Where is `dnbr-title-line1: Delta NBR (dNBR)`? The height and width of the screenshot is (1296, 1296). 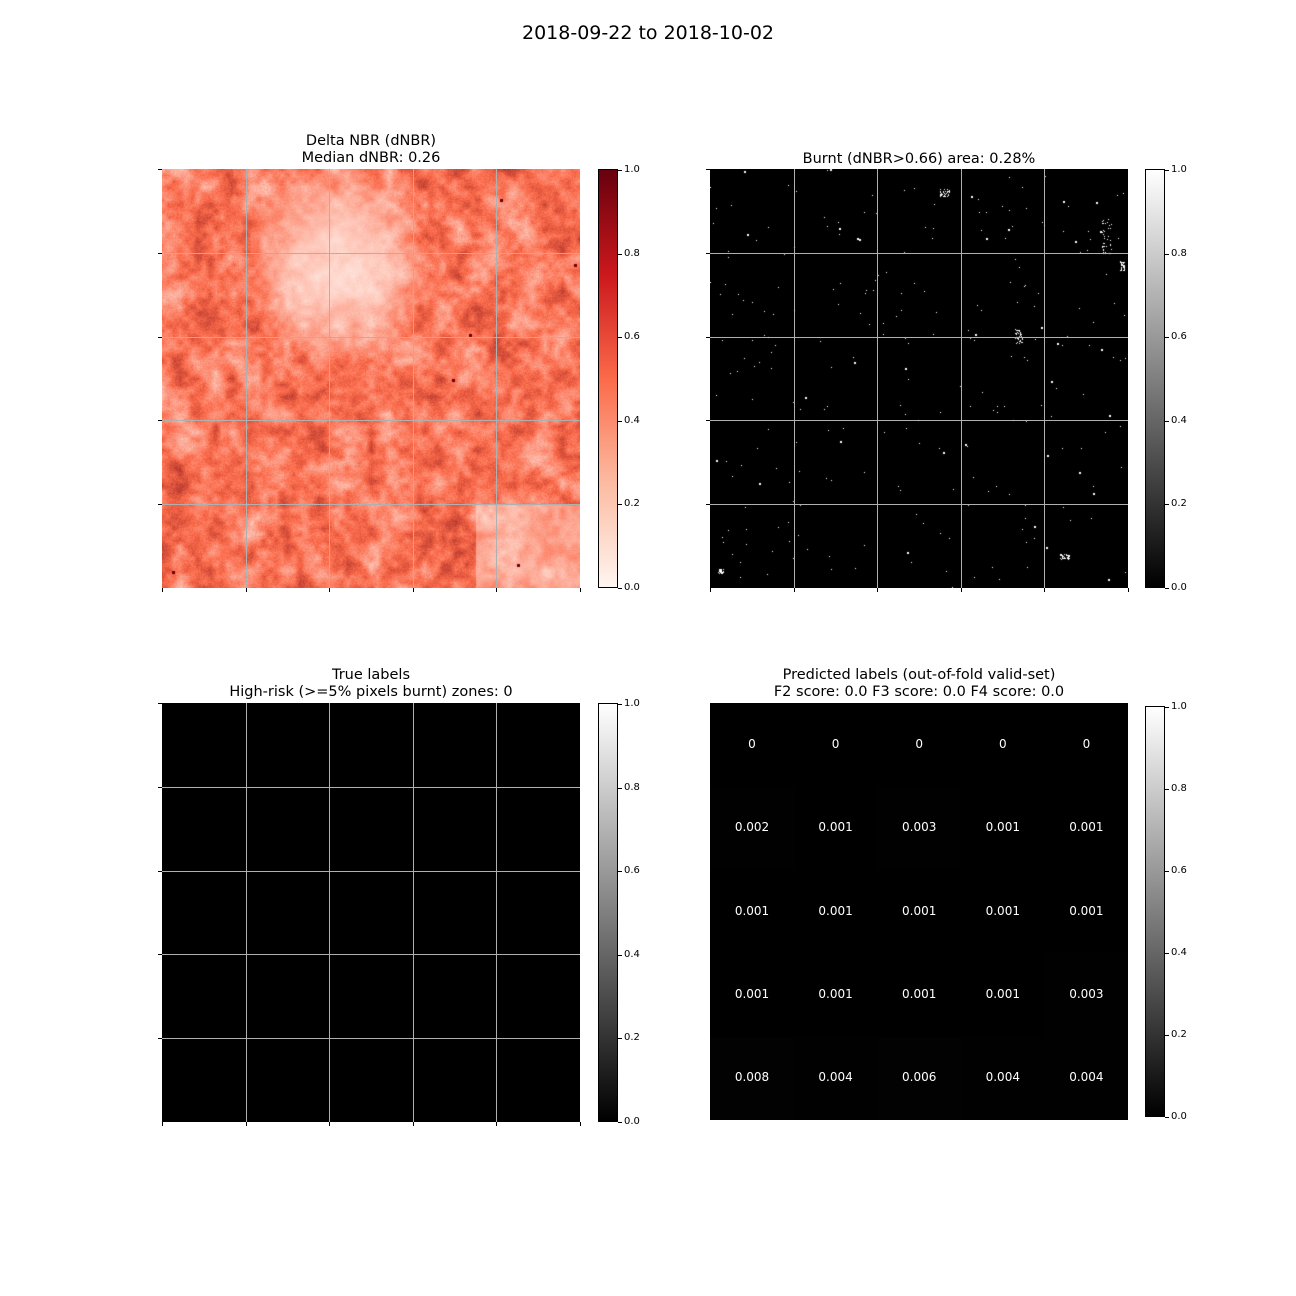
dnbr-title-line1: Delta NBR (dNBR) is located at coordinates (371, 141).